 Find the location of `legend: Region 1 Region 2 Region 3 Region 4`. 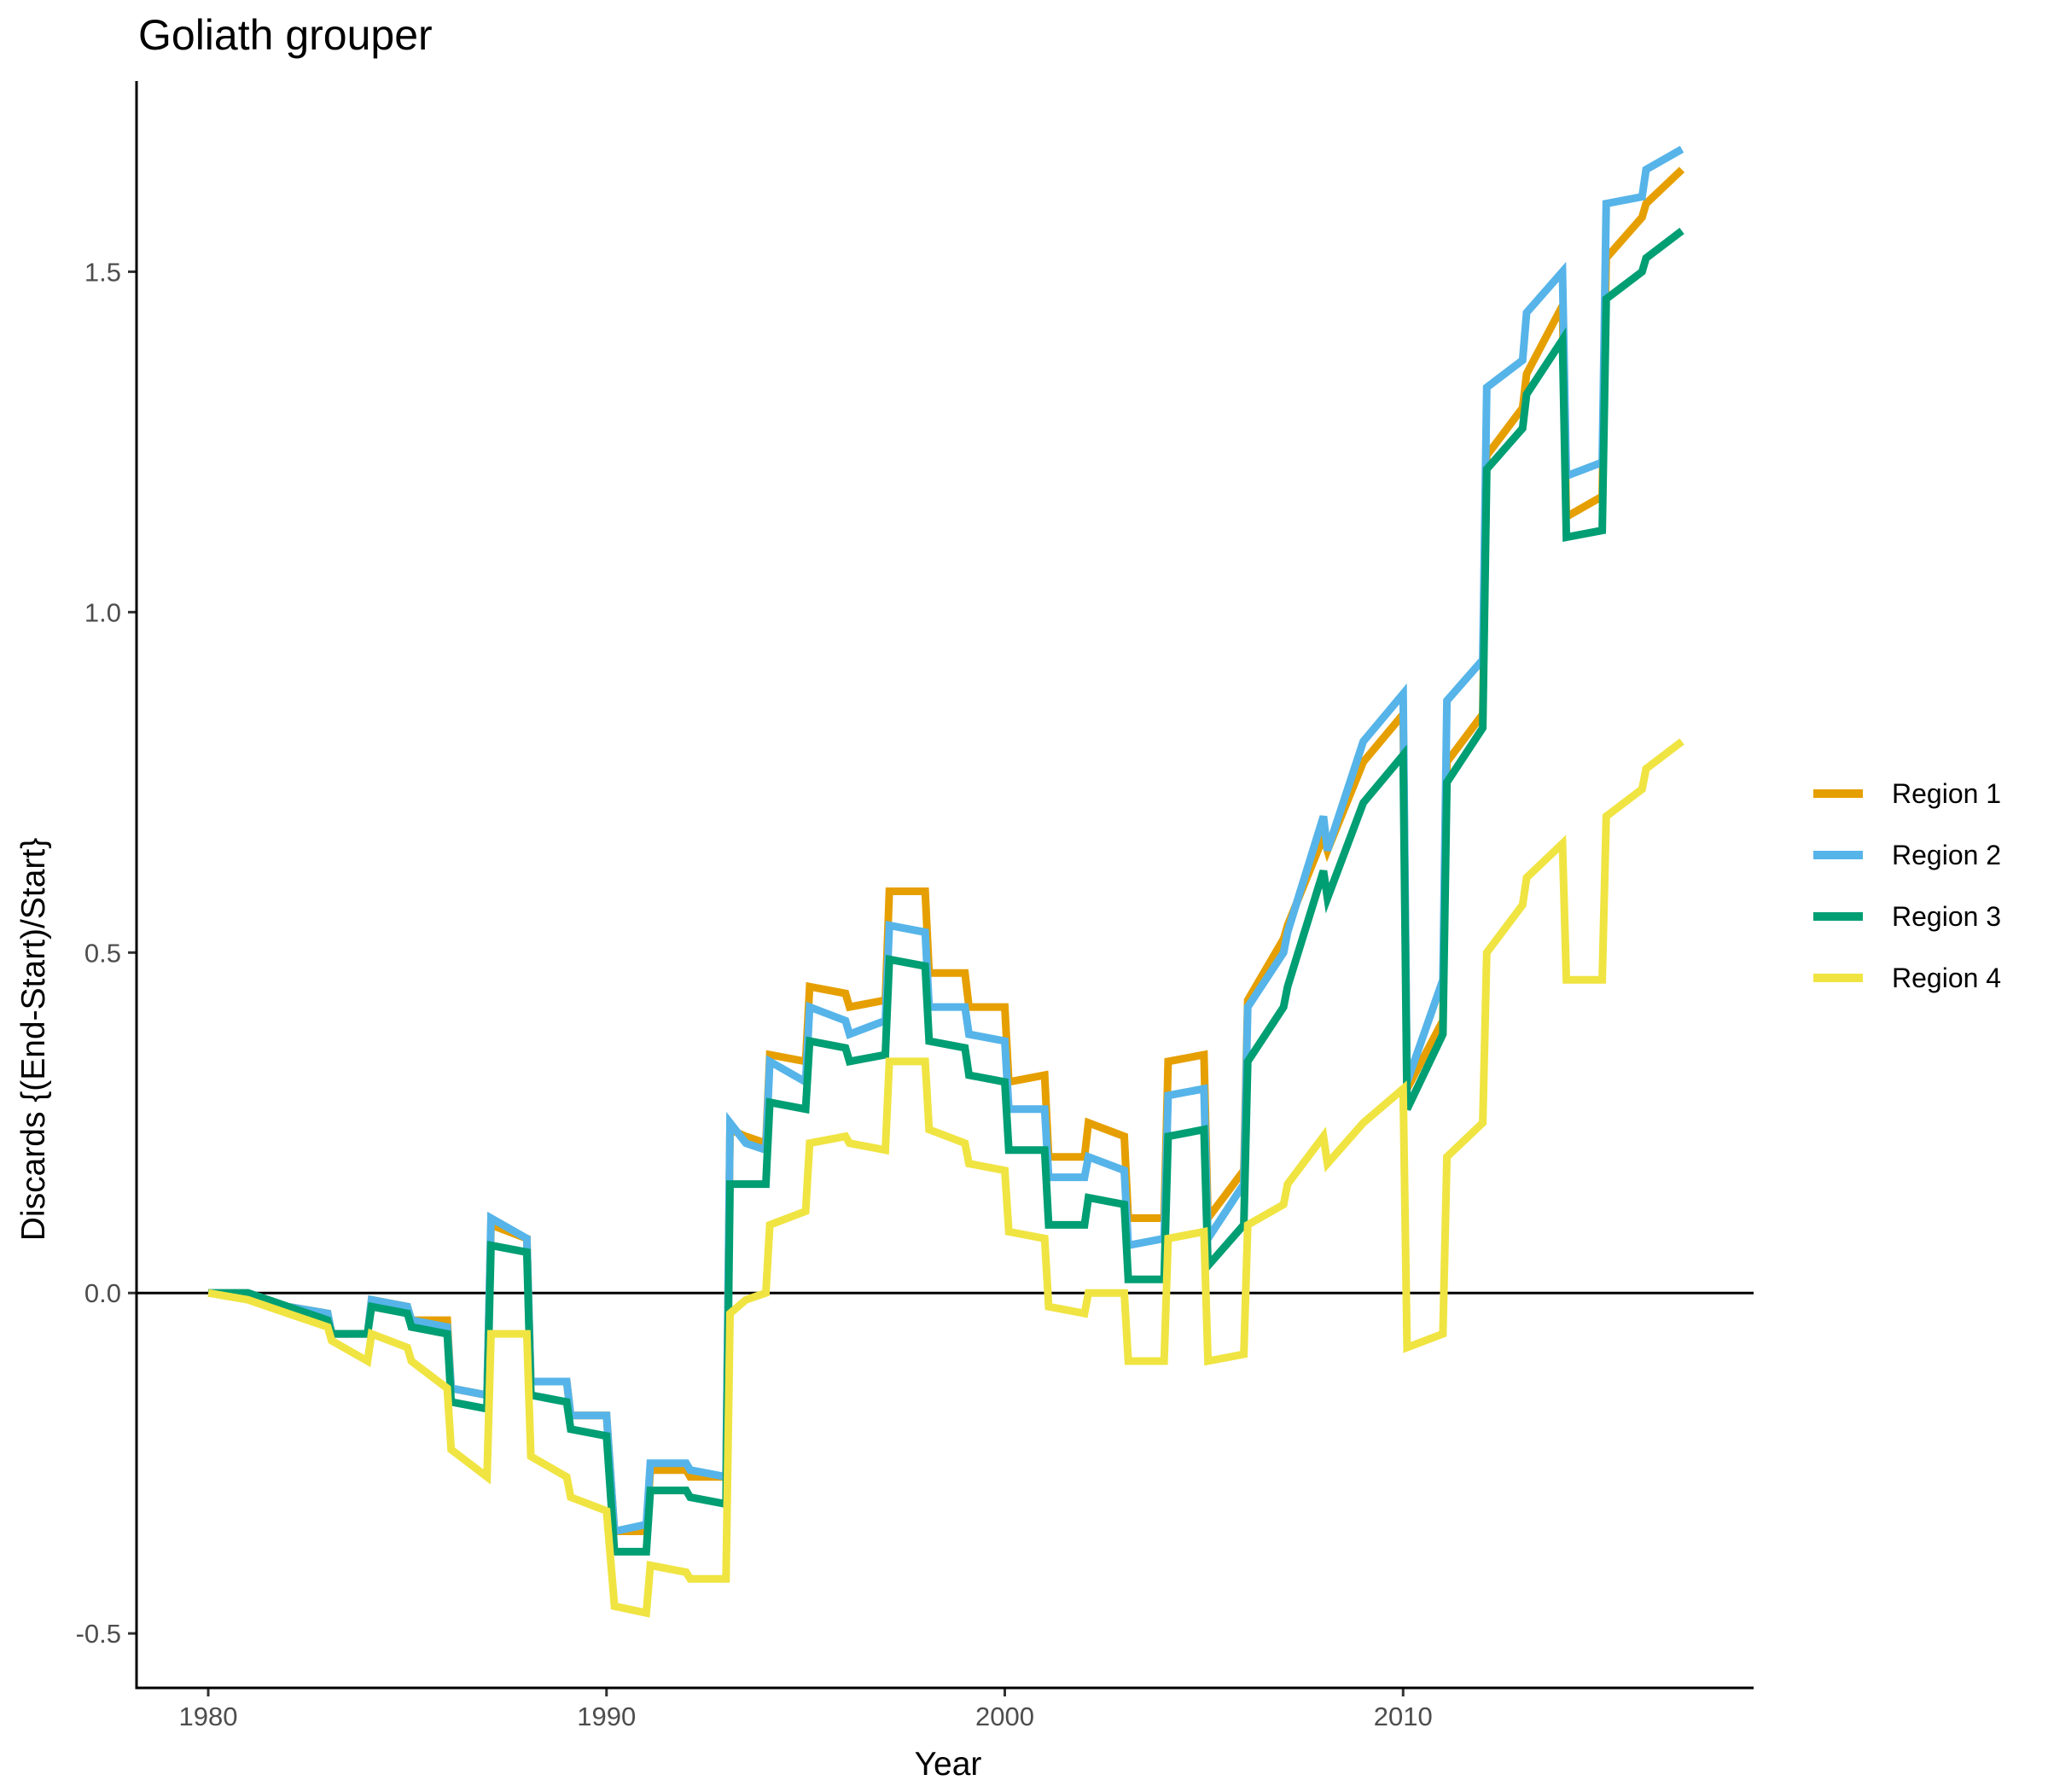

legend: Region 1 Region 2 Region 3 Region 4 is located at coordinates (1907, 885).